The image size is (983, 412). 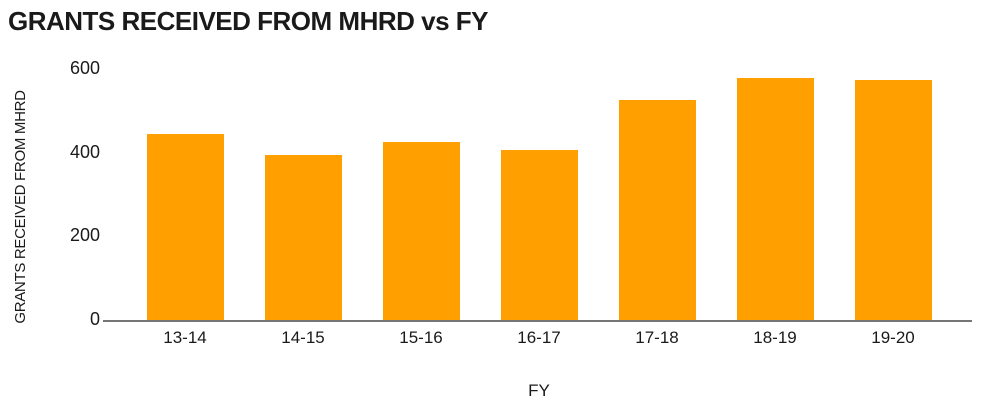 I want to click on x-axis-title: FY, so click(x=539, y=390).